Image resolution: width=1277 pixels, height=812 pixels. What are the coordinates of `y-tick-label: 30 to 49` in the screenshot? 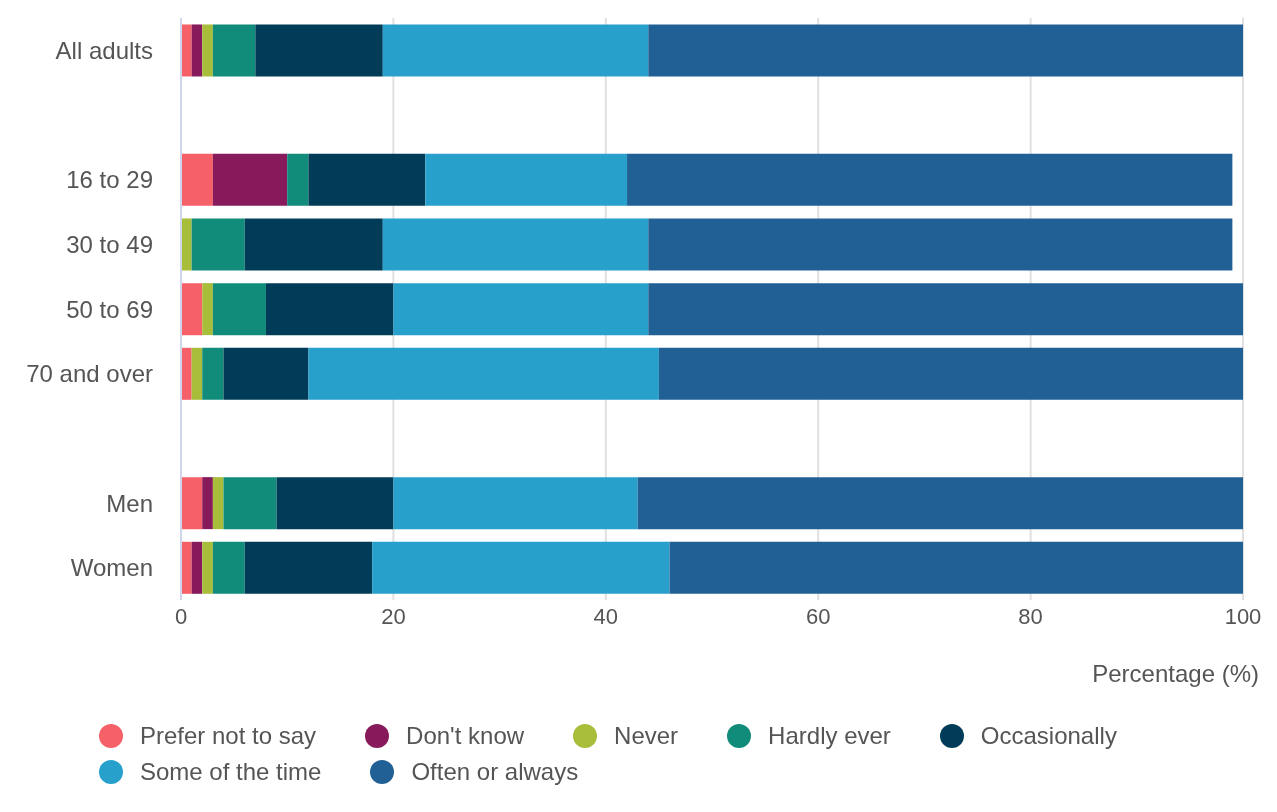 It's located at (109, 244).